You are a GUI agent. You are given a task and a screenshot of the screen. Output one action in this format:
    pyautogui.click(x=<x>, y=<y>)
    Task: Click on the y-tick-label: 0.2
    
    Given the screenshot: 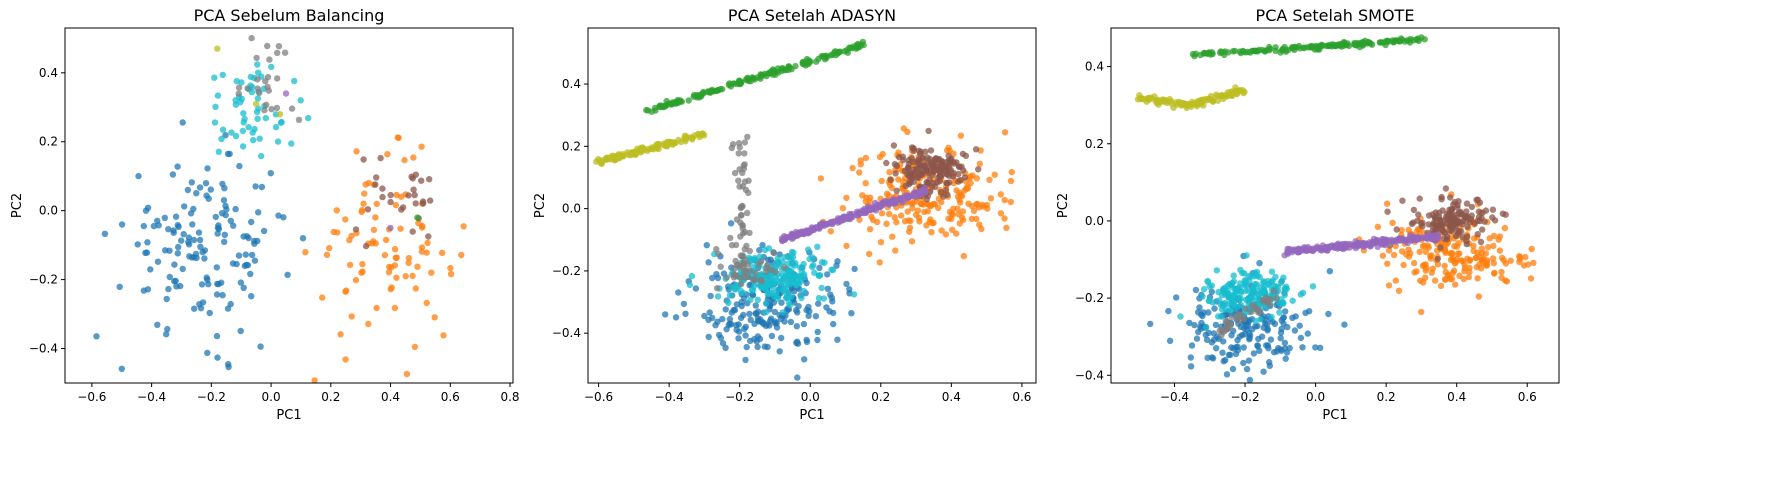 What is the action you would take?
    pyautogui.click(x=48, y=142)
    